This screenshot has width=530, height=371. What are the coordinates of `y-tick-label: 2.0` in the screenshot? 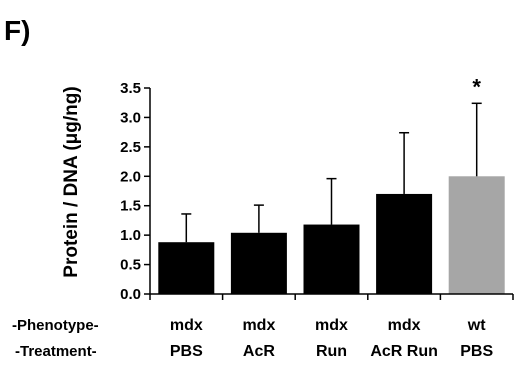 It's located at (130, 176).